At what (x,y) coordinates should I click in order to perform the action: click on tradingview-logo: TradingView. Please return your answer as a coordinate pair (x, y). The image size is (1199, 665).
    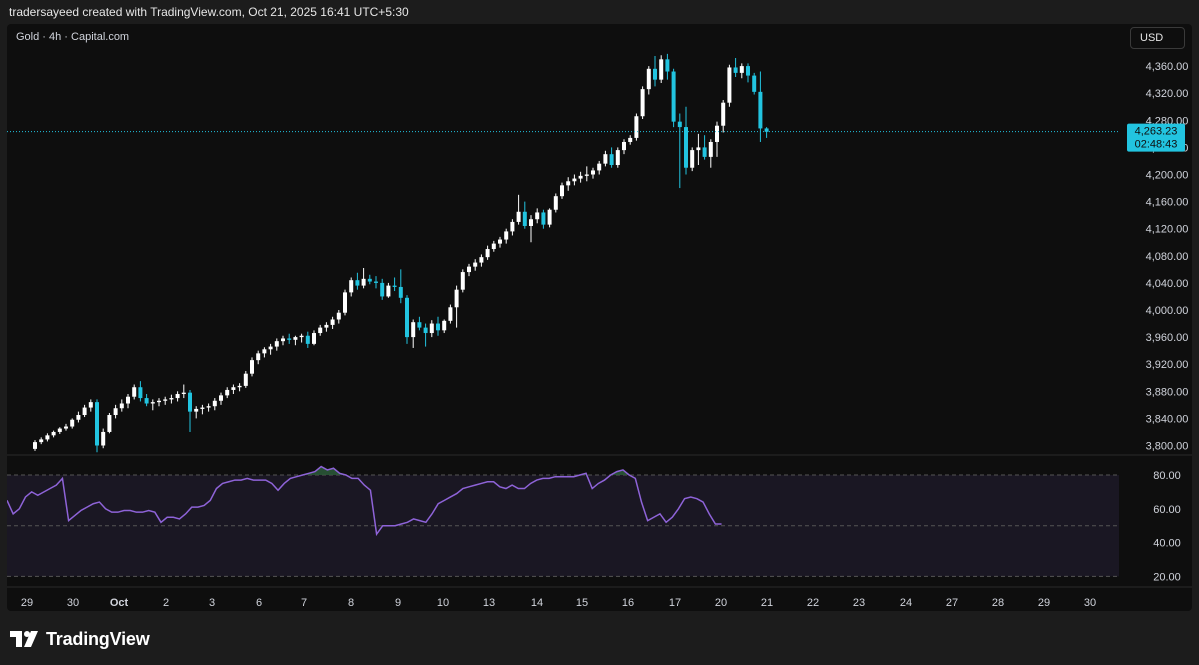
    Looking at the image, I should click on (80, 639).